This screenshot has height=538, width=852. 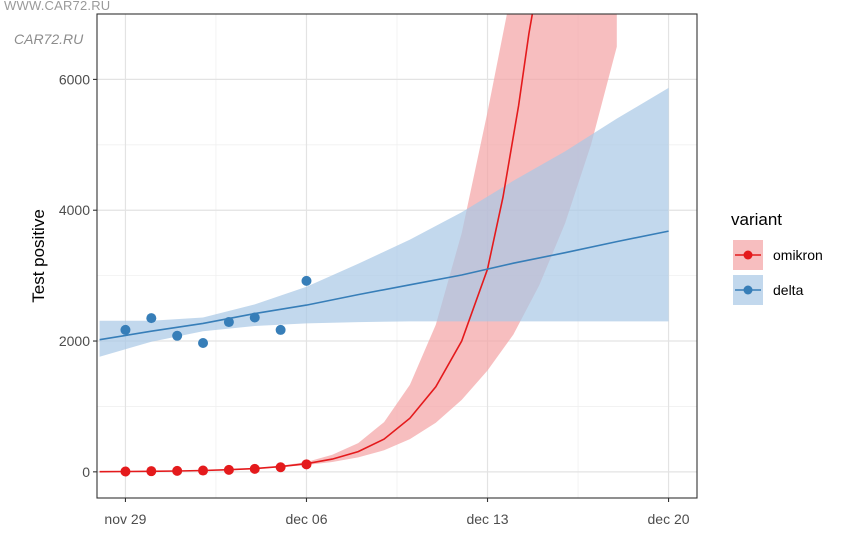 I want to click on y-tick-label: 0, so click(x=86, y=472).